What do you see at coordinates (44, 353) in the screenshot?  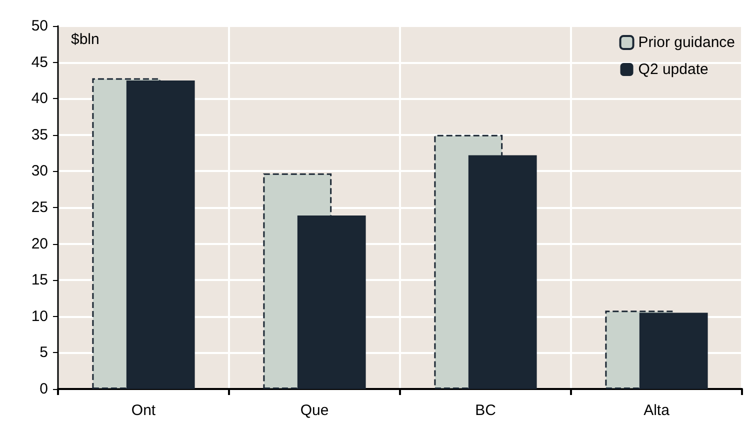 I see `y-tick-label: 5` at bounding box center [44, 353].